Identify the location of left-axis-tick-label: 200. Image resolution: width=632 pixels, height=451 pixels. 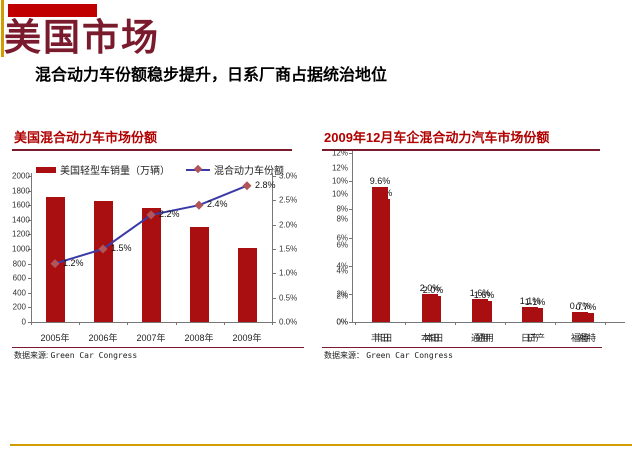
(19, 307).